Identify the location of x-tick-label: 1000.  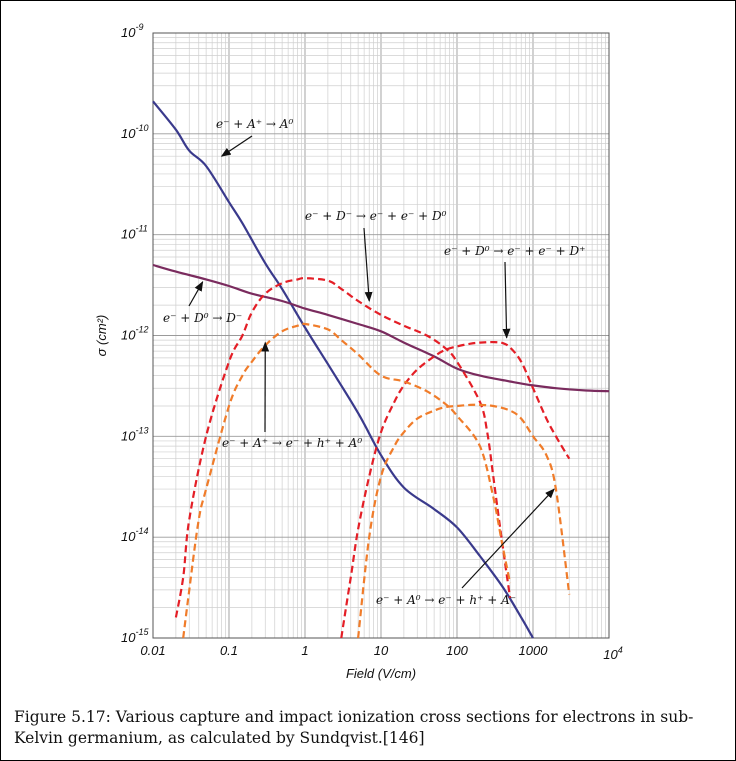
(534, 650).